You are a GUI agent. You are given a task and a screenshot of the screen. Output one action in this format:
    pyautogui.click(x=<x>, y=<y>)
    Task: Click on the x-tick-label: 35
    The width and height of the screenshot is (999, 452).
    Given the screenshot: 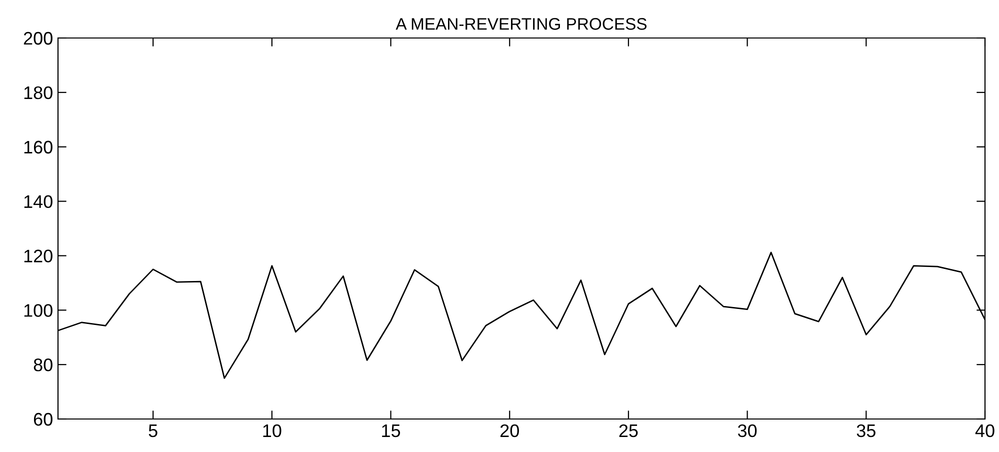 What is the action you would take?
    pyautogui.click(x=866, y=431)
    